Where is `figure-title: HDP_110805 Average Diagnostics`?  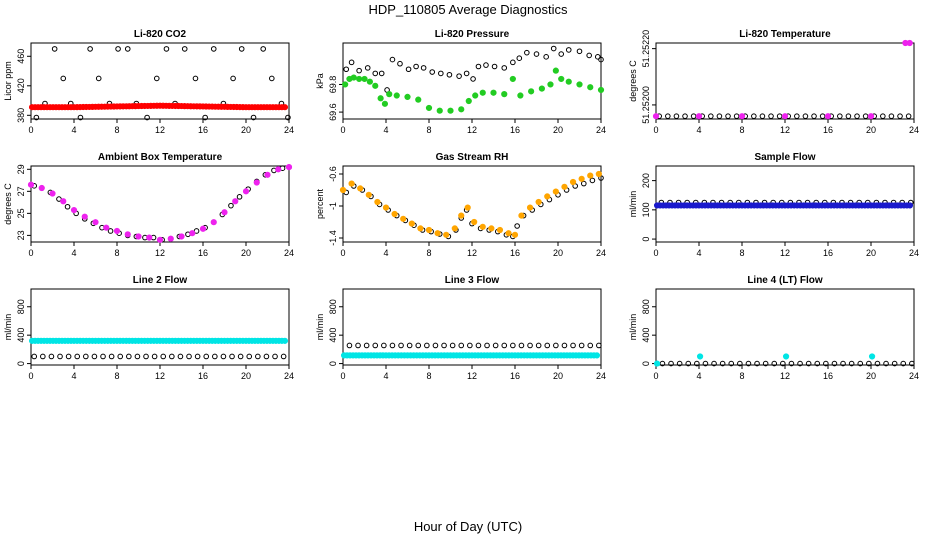 figure-title: HDP_110805 Average Diagnostics is located at coordinates (468, 9).